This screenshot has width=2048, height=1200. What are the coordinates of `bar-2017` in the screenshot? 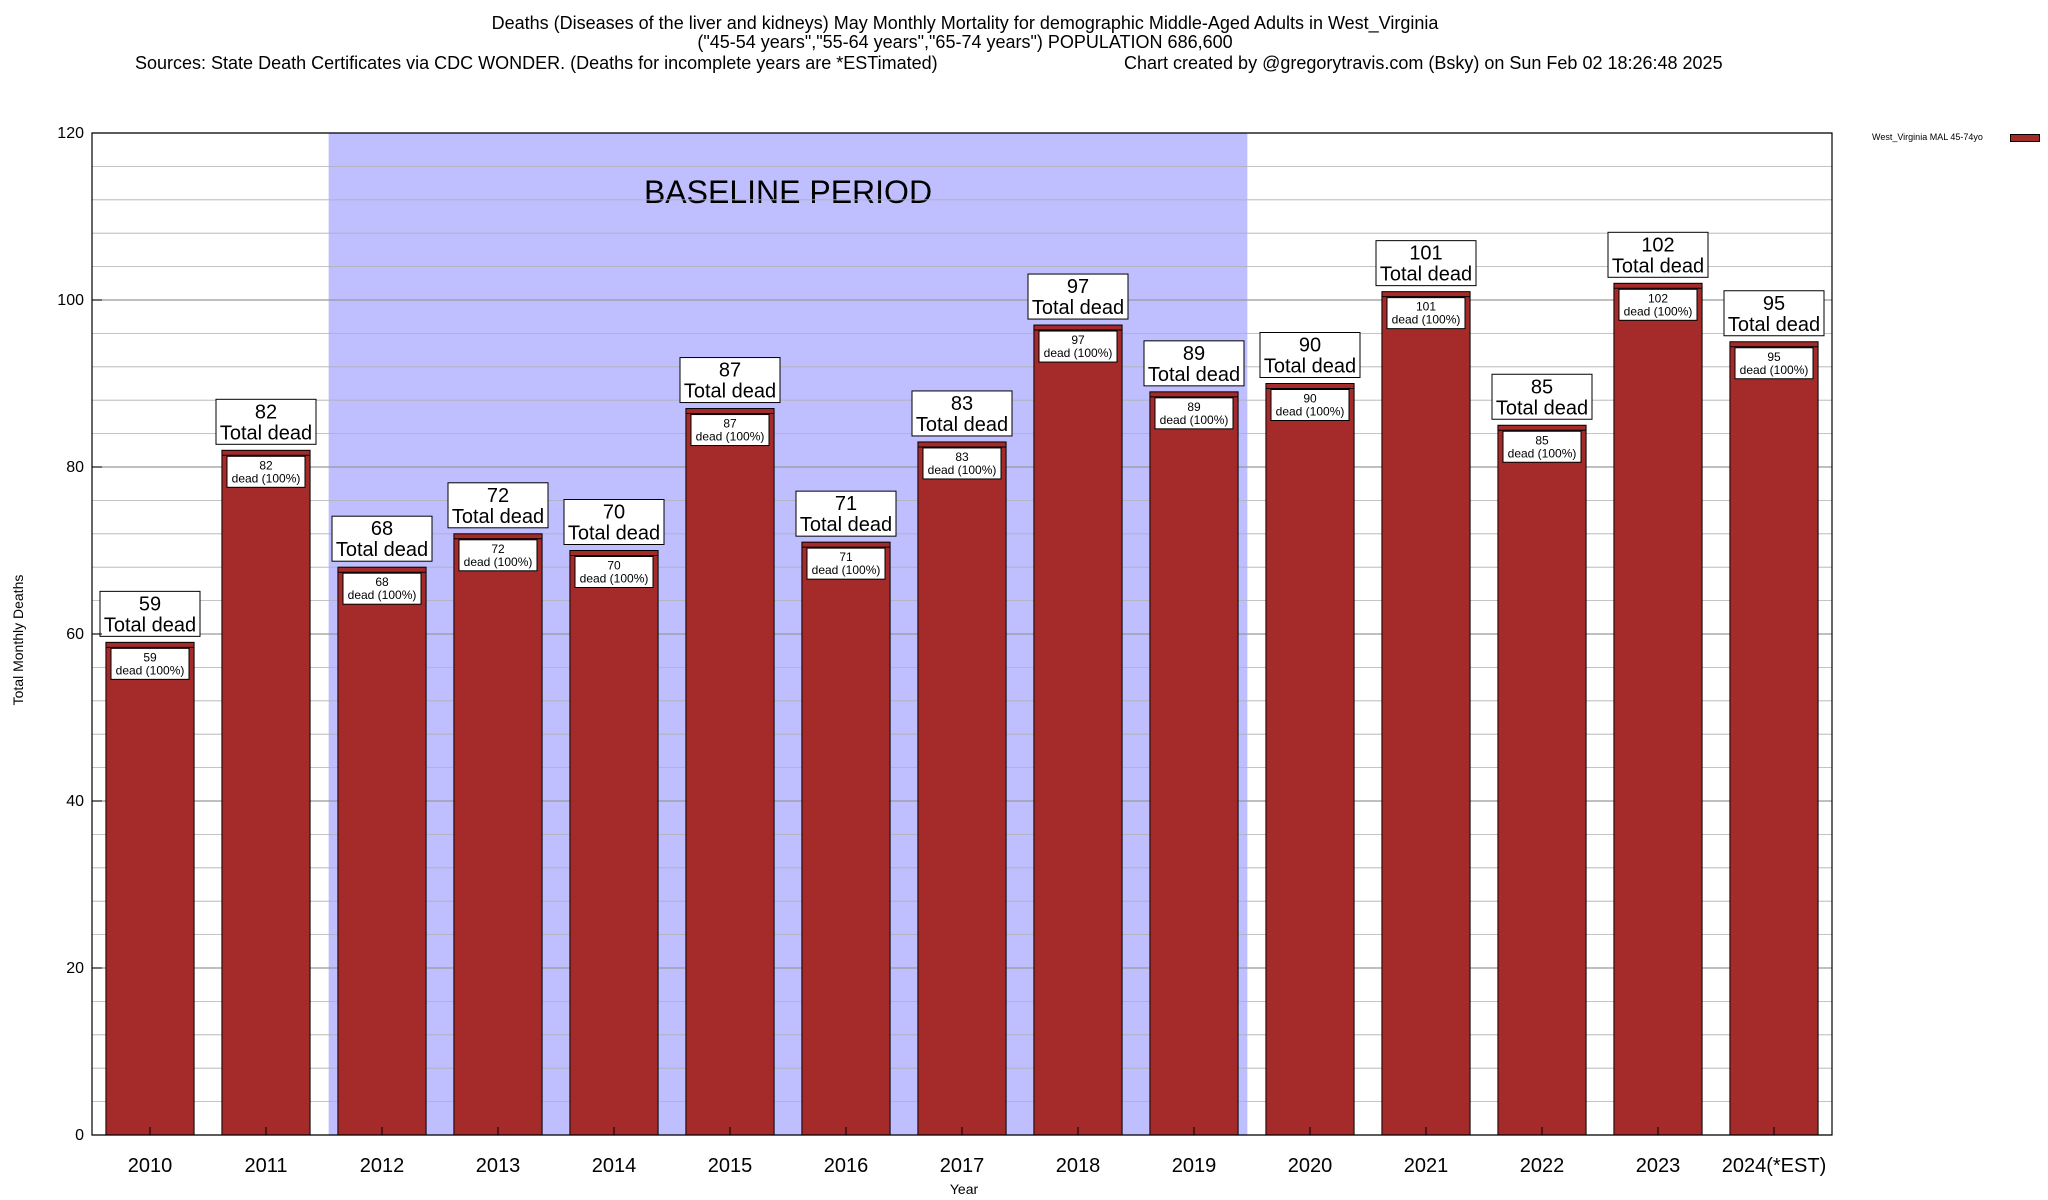 It's located at (962, 788).